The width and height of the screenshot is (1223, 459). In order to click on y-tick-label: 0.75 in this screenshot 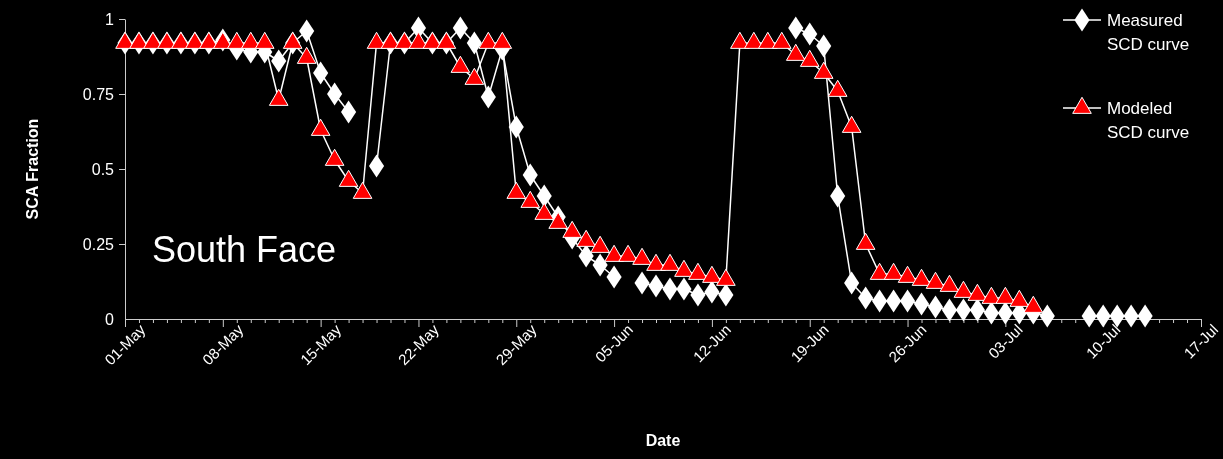, I will do `click(98, 94)`.